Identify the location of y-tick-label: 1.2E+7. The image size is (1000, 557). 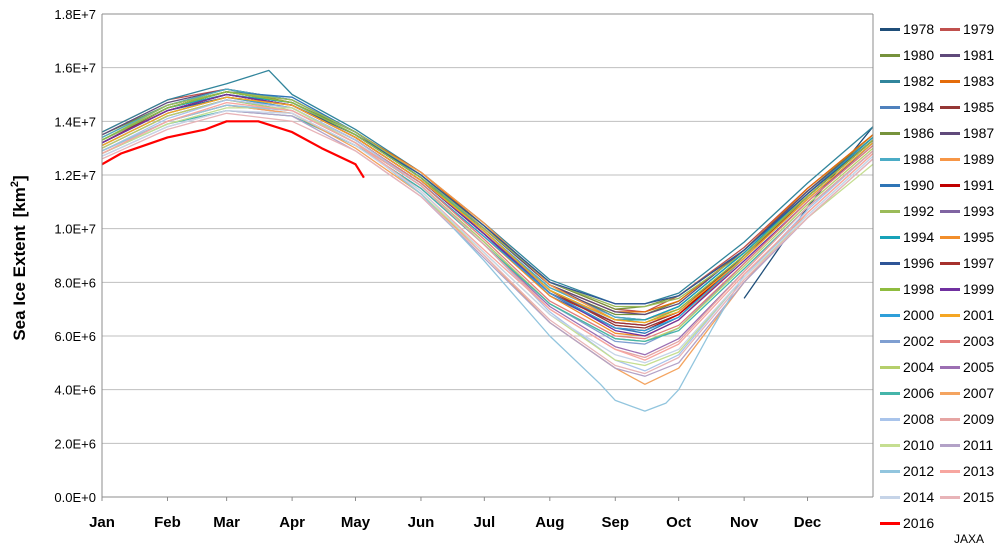
(75, 175).